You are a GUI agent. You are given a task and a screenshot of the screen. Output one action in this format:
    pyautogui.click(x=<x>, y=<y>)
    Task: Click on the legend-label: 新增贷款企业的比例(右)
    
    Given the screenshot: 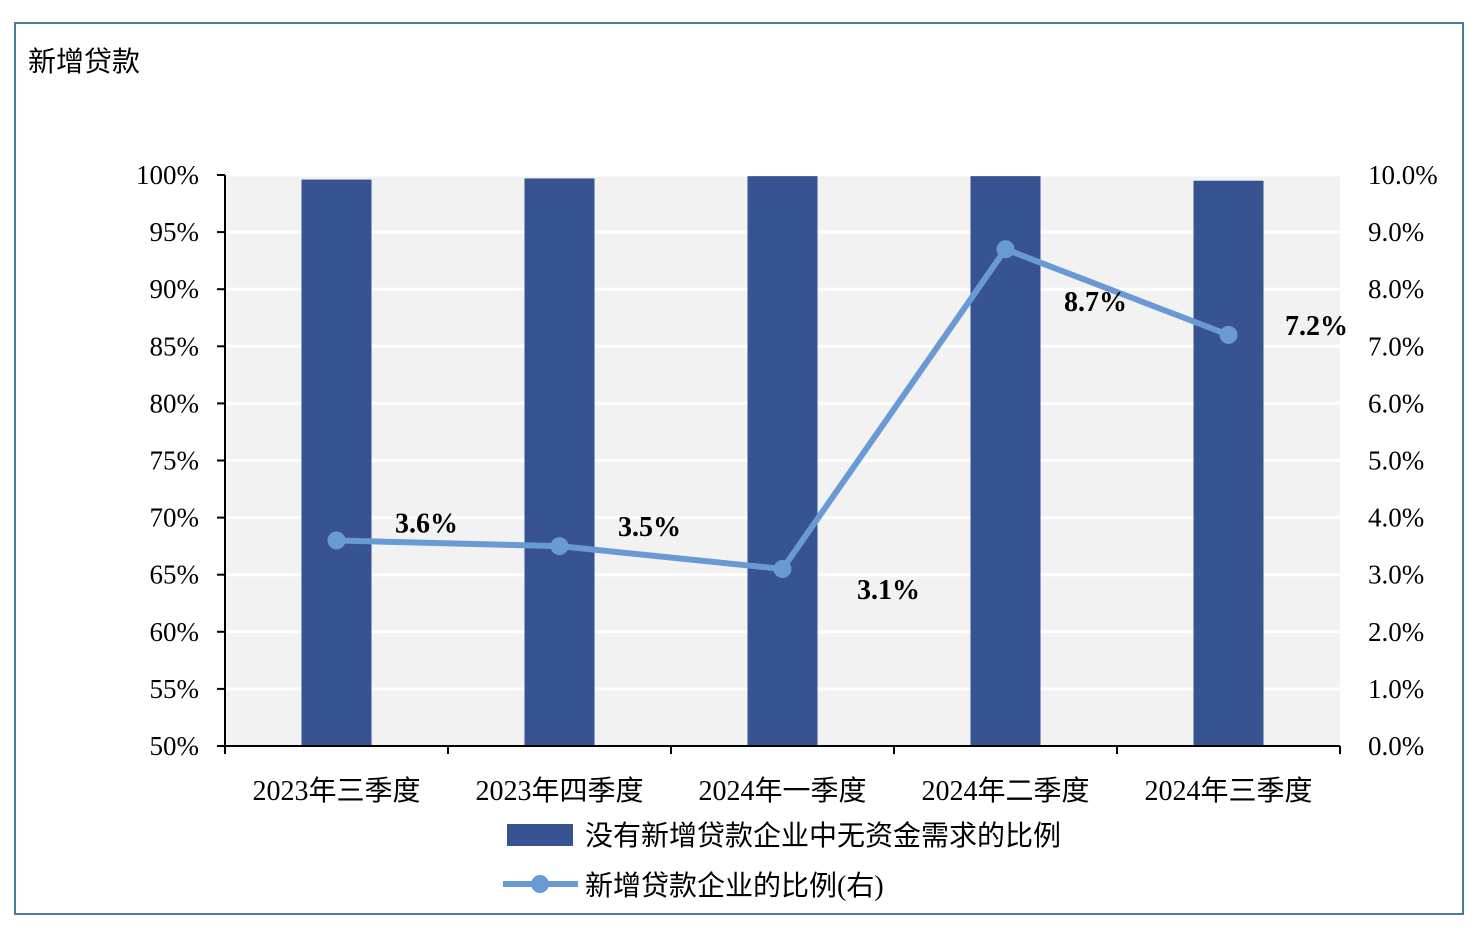 What is the action you would take?
    pyautogui.click(x=734, y=886)
    